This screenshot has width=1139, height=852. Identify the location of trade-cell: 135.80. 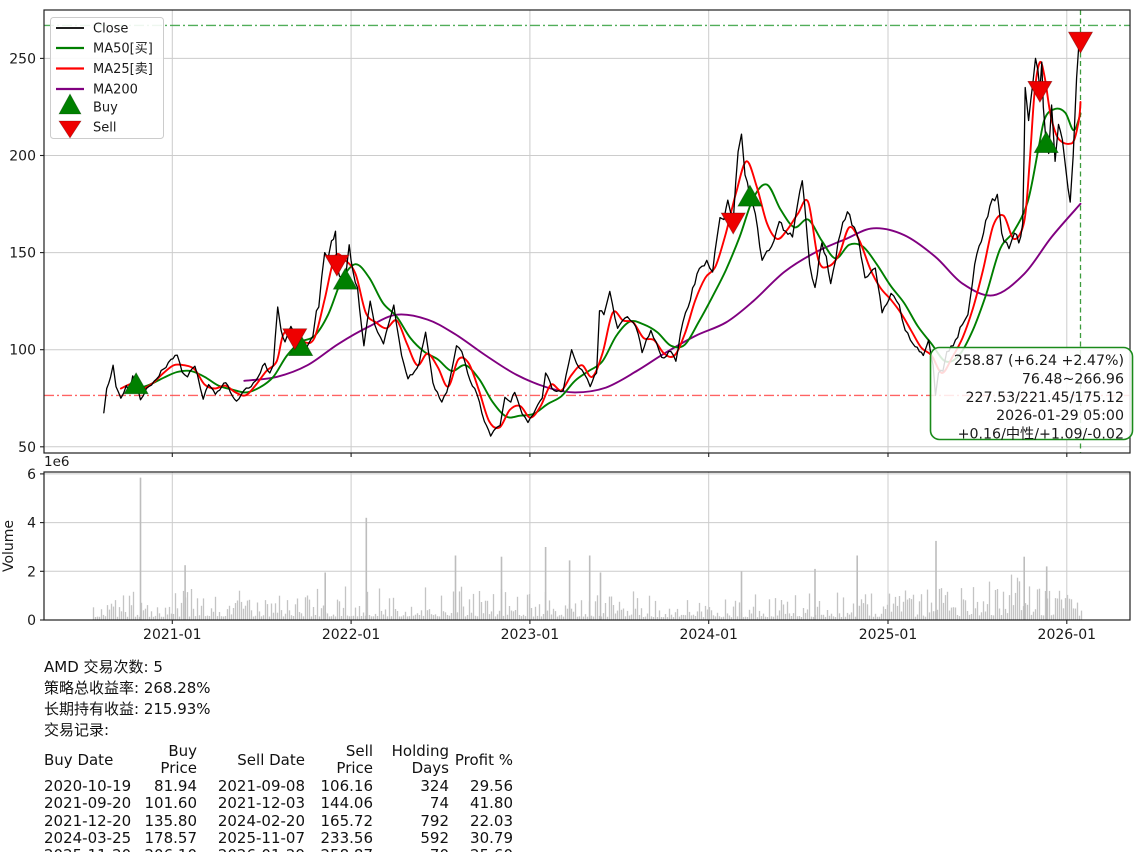
(171, 820).